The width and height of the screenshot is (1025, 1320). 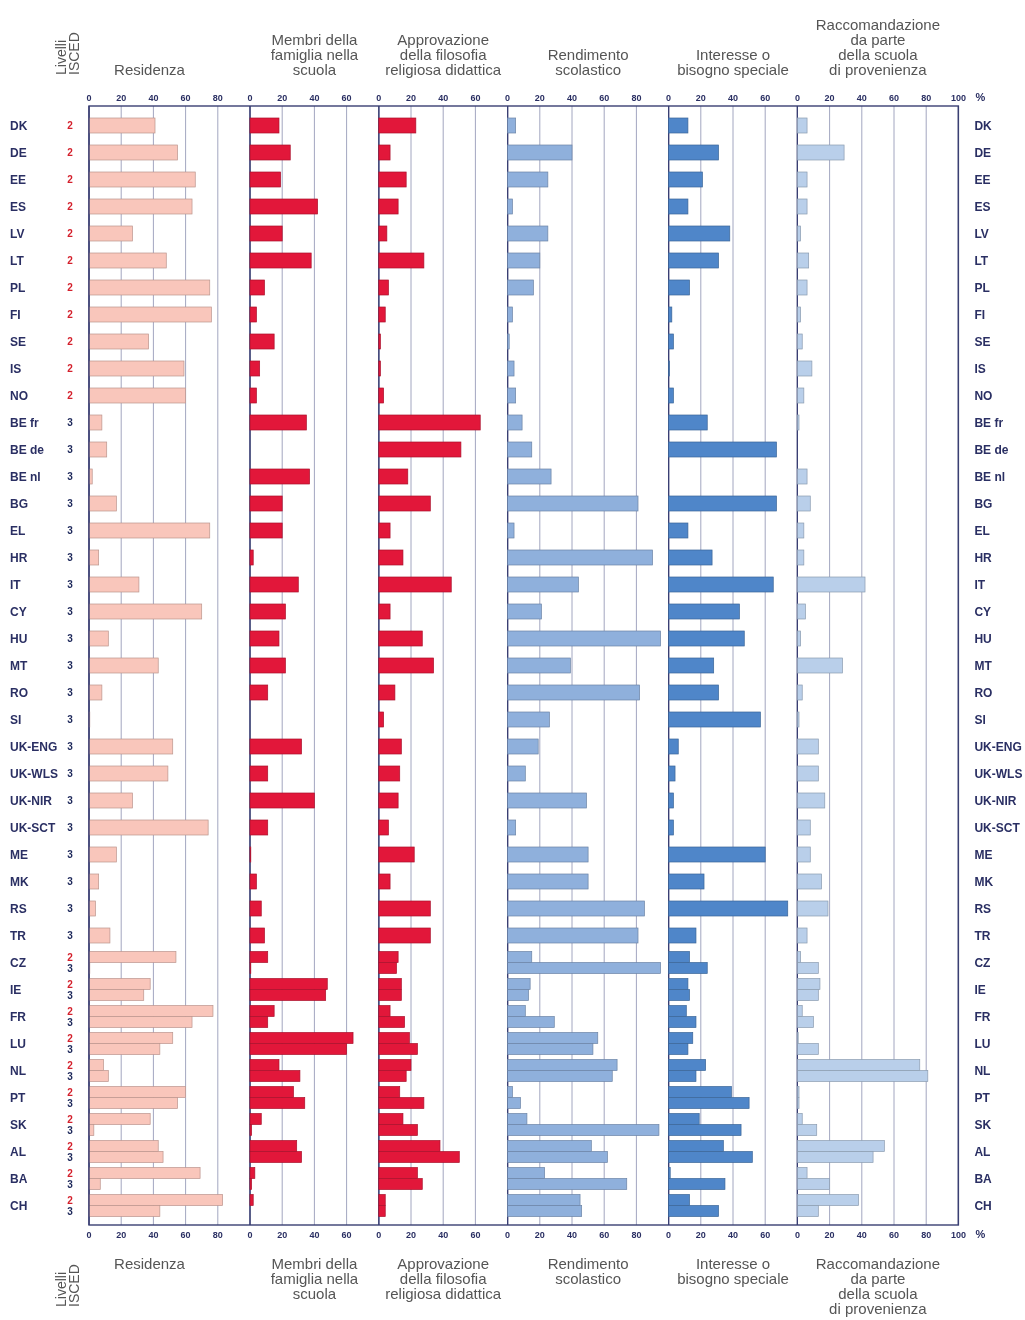 What do you see at coordinates (16, 720) in the screenshot?
I see `y-tick-label: SI` at bounding box center [16, 720].